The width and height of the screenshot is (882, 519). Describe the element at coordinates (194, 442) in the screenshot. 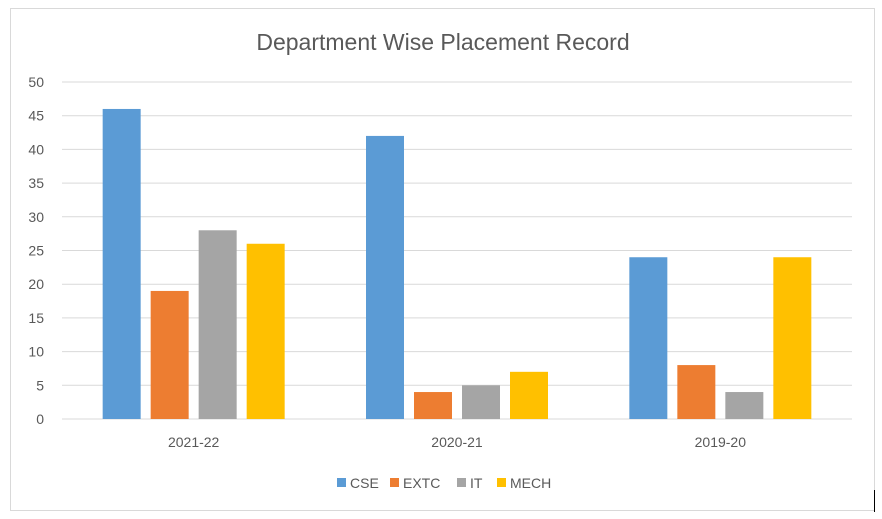

I see `x-tick-label: 2021-22` at that location.